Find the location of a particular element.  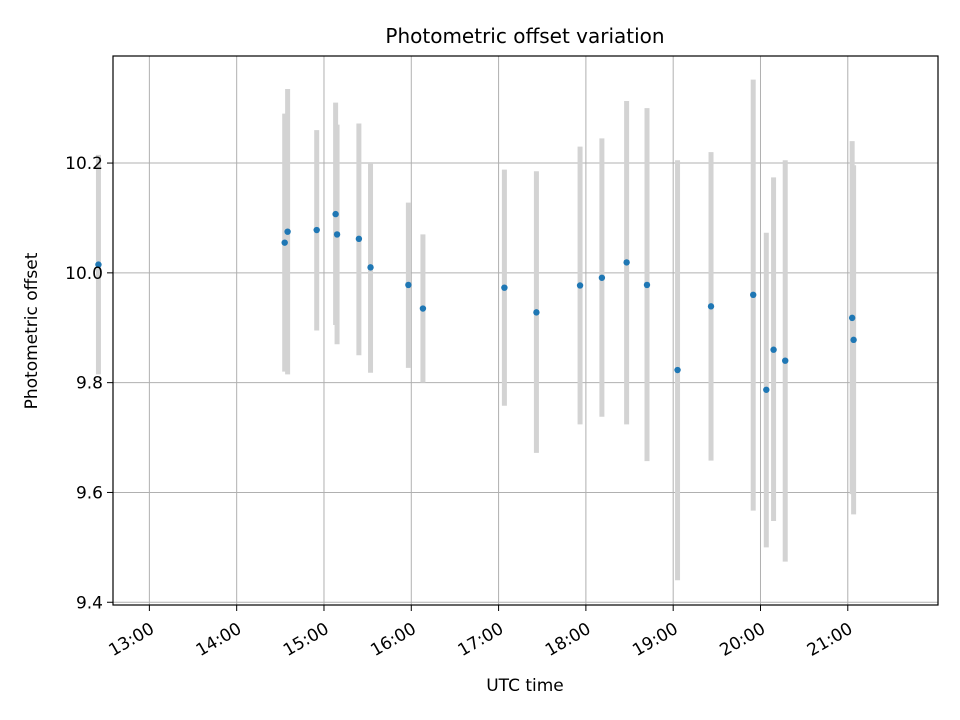

x-axis-label: UTC time is located at coordinates (525, 686).